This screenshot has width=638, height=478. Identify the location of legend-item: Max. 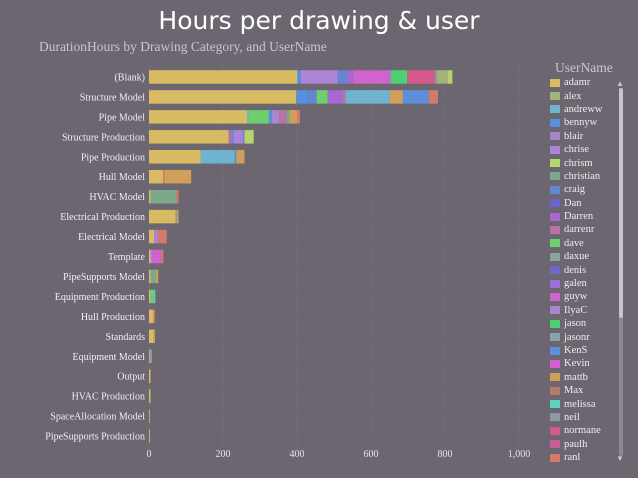
(585, 390).